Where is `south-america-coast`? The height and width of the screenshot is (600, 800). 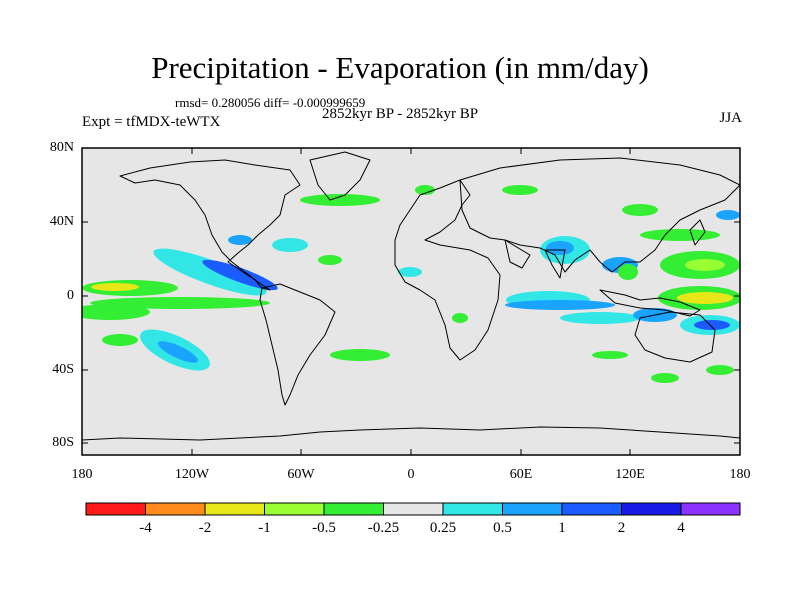
south-america-coast is located at coordinates (297, 344).